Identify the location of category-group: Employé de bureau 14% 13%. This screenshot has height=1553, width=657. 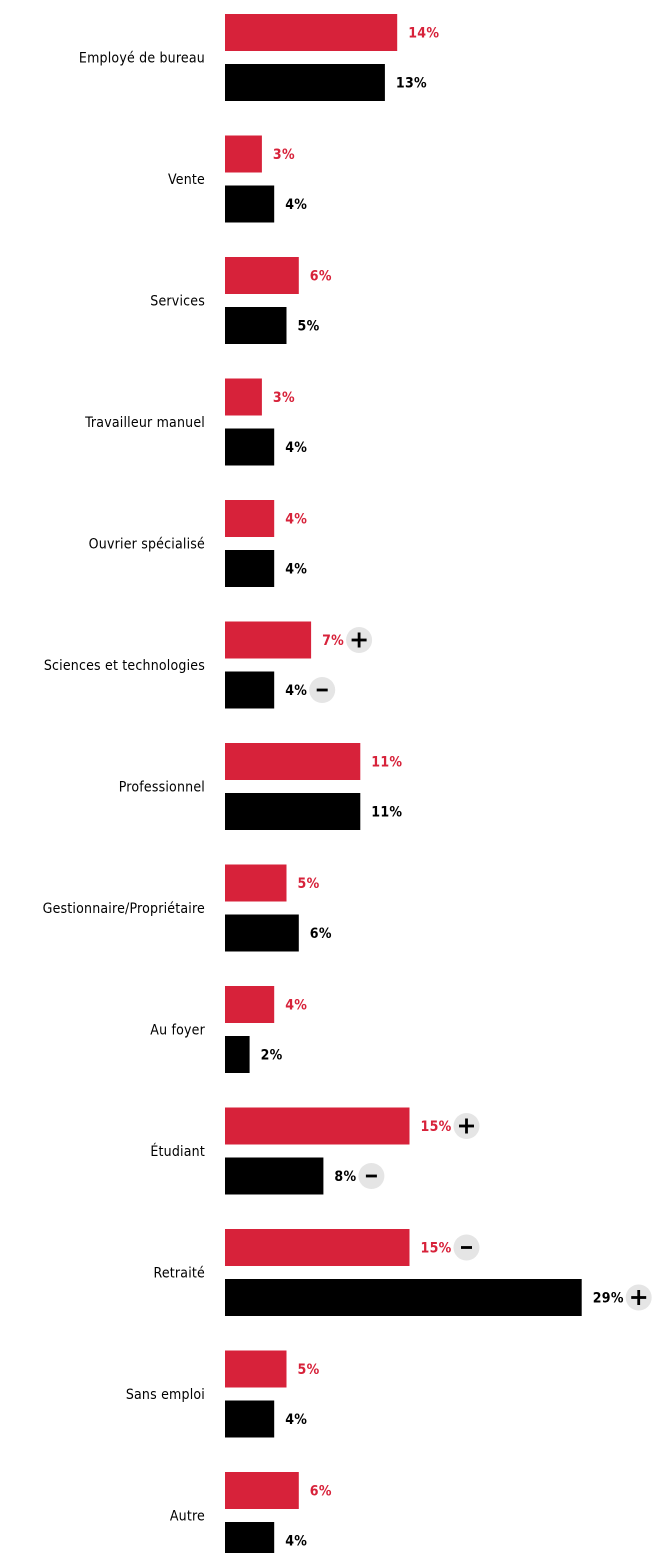
(259, 57).